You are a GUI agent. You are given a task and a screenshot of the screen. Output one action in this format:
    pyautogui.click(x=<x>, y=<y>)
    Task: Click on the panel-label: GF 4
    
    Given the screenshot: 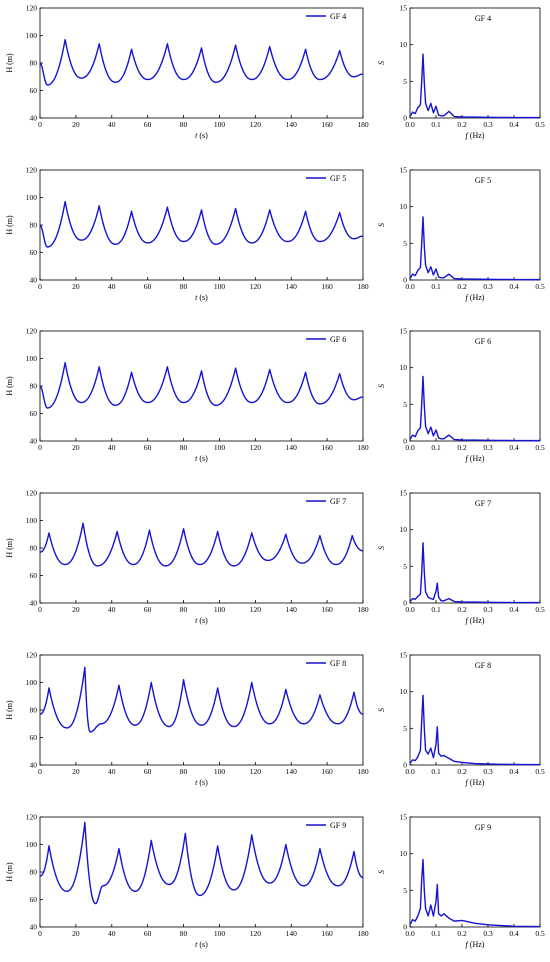 What is the action you would take?
    pyautogui.click(x=483, y=18)
    